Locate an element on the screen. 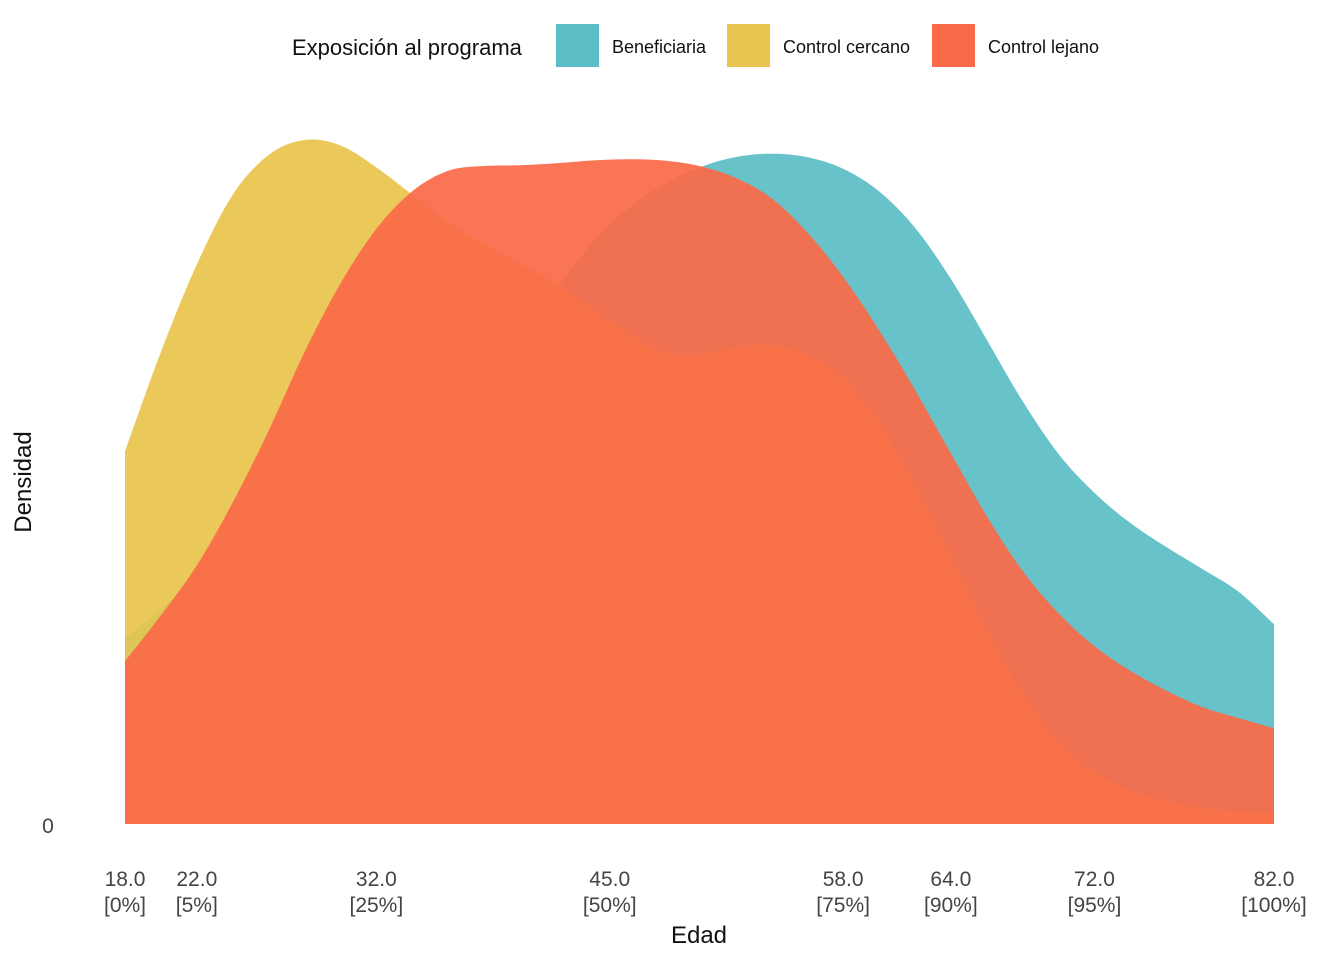 The height and width of the screenshot is (960, 1344). legend-label-control-cercano: Control cercano is located at coordinates (846, 47).